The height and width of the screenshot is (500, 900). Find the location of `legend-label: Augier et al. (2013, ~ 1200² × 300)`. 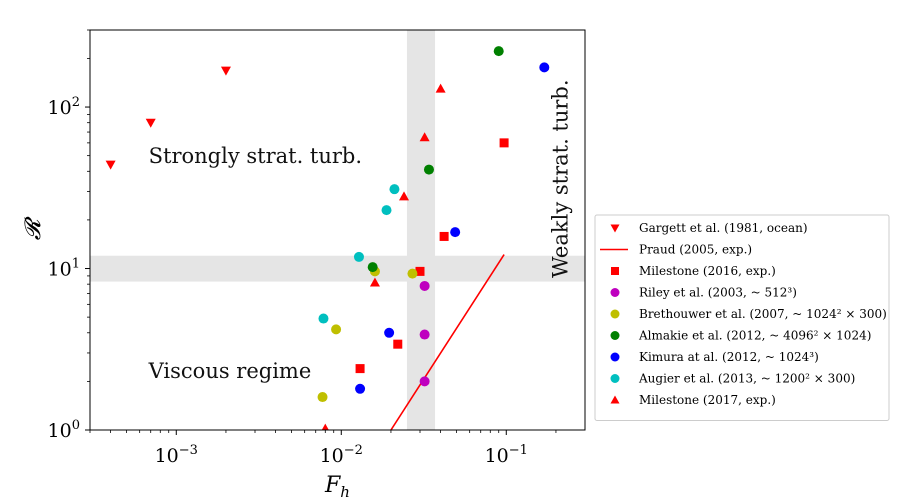

legend-label: Augier et al. (2013, ~ 1200² × 300) is located at coordinates (746, 379).